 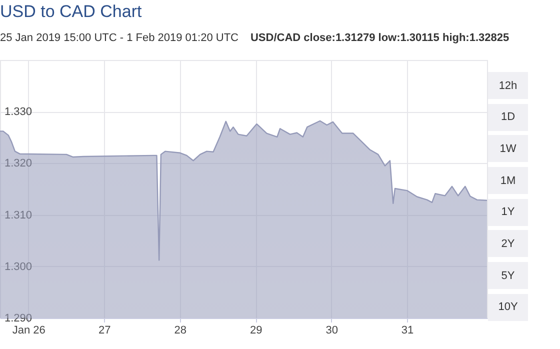 What do you see at coordinates (508, 276) in the screenshot?
I see `range-button: 5Y` at bounding box center [508, 276].